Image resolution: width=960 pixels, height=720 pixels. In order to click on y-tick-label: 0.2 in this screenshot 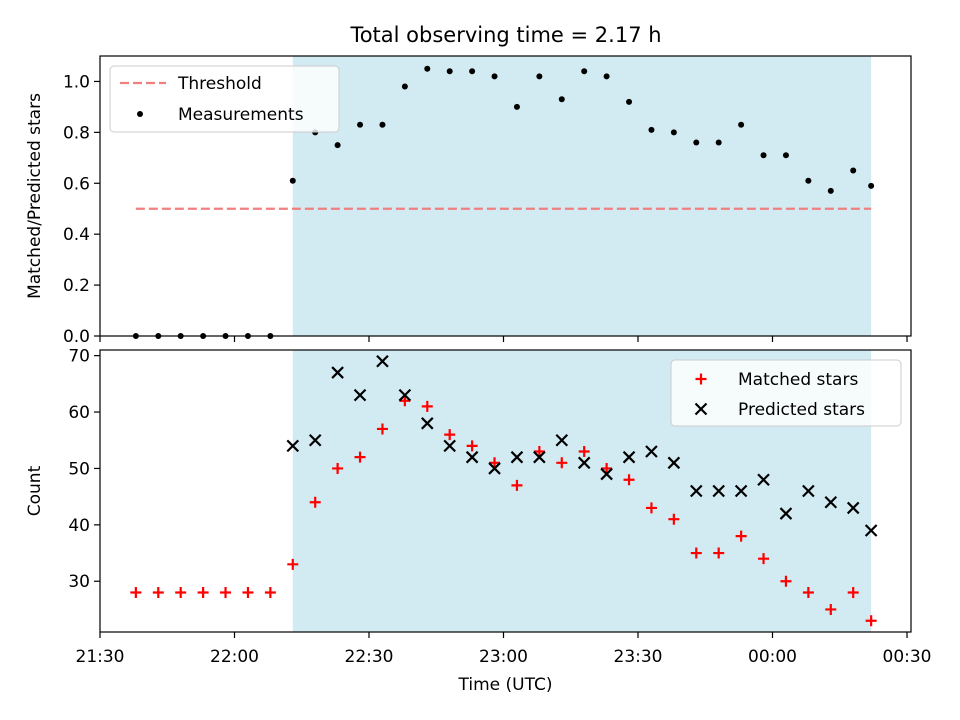, I will do `click(76, 286)`.